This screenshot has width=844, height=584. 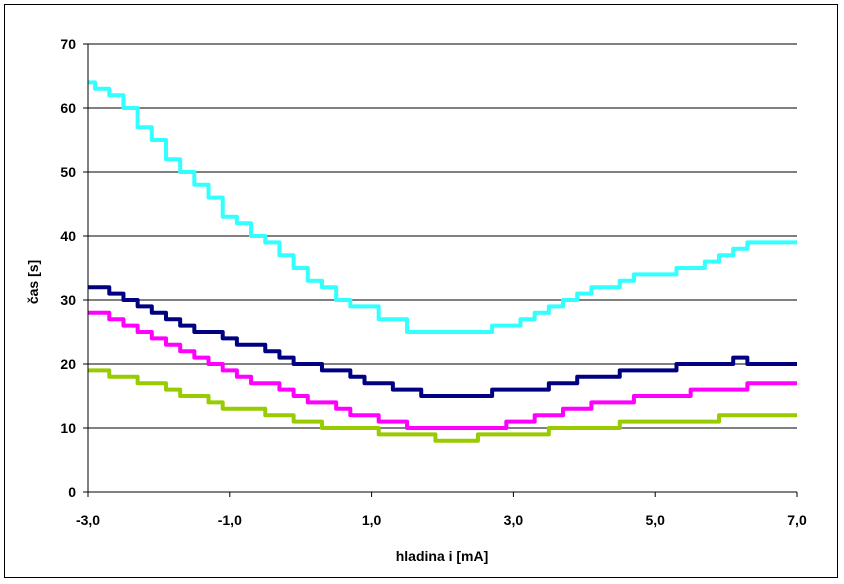 I want to click on x-tick-label: 3,0, so click(x=514, y=520).